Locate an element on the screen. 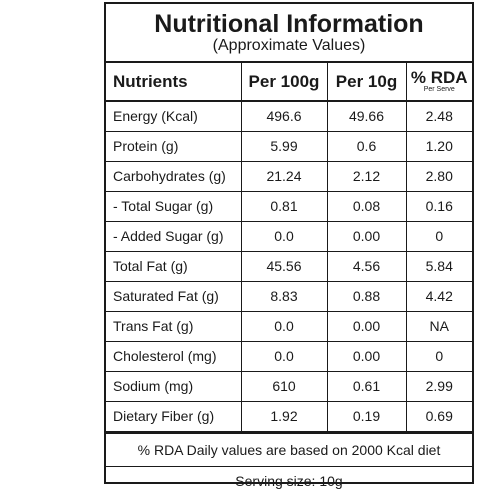 The height and width of the screenshot is (496, 480). value-rda: 5.84 is located at coordinates (438, 266).